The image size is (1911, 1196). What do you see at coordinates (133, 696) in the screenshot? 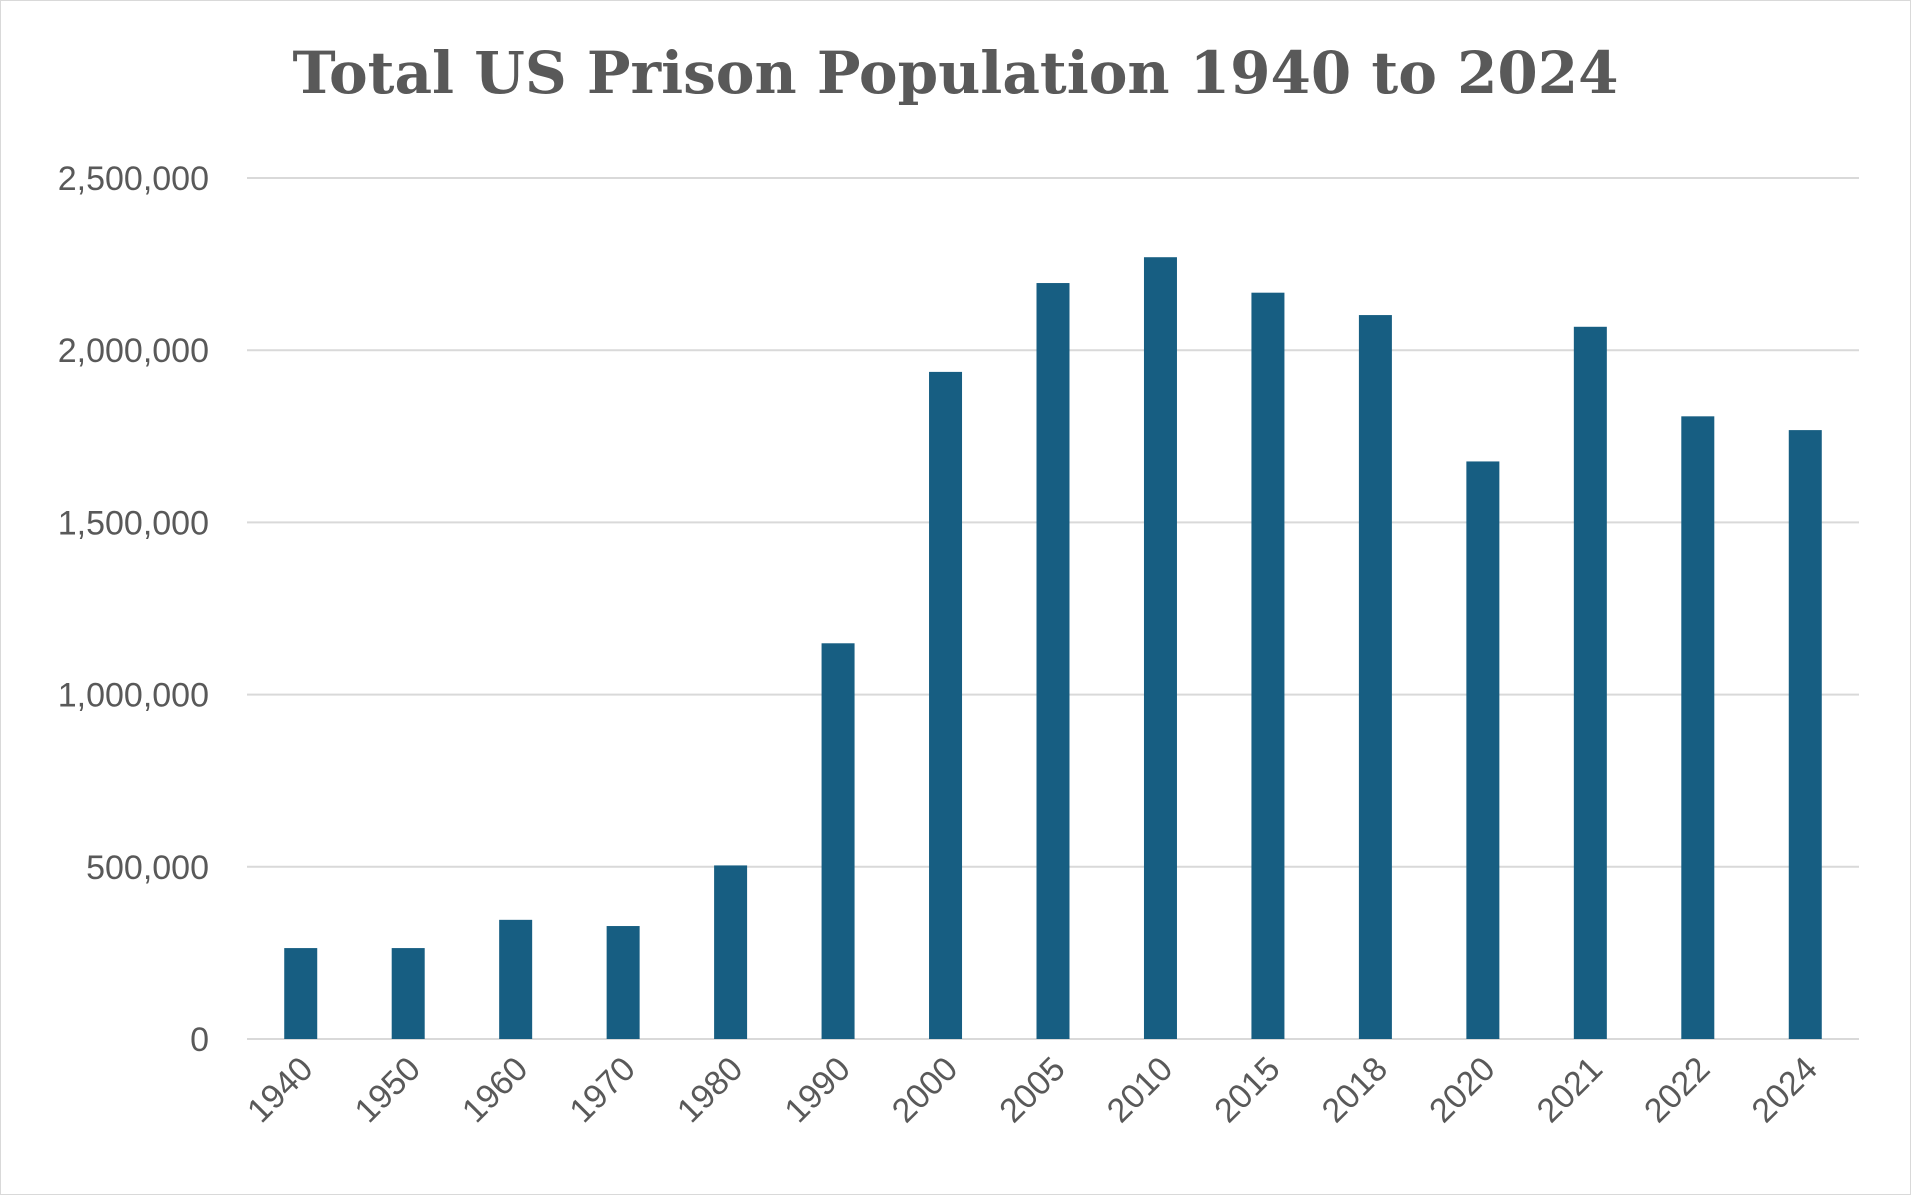
I see `y-tick-label: 1,000,000` at bounding box center [133, 696].